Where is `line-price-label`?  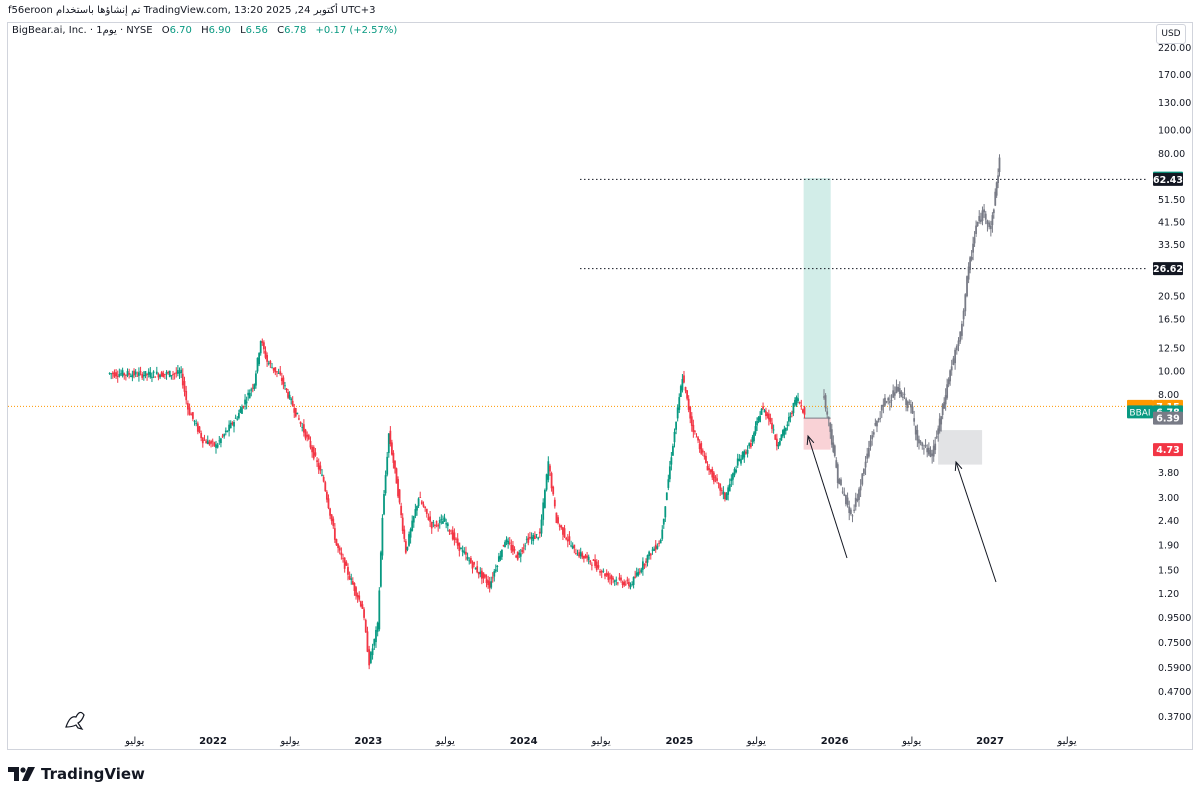
line-price-label is located at coordinates (1168, 269).